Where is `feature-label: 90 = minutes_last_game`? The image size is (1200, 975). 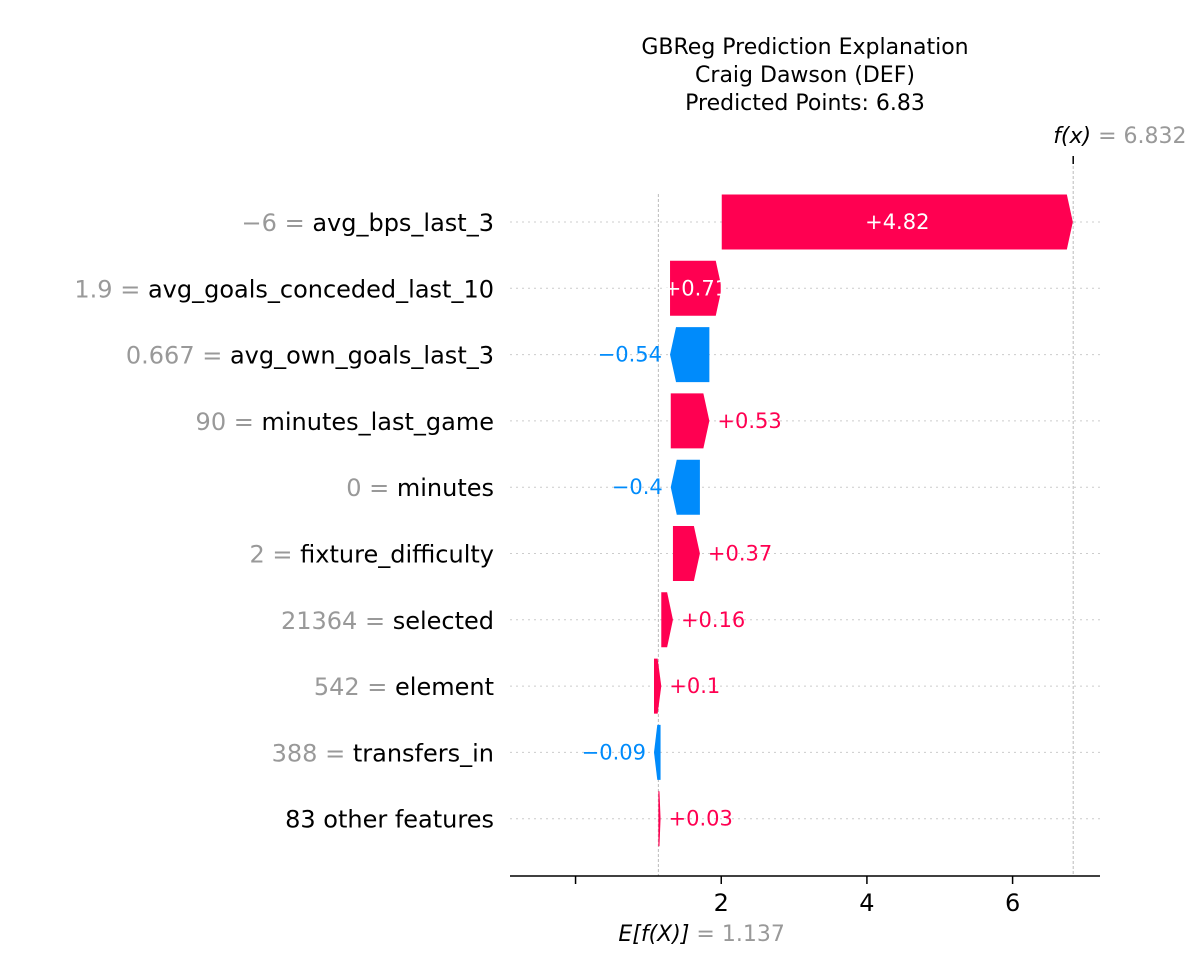 feature-label: 90 = minutes_last_game is located at coordinates (345, 422).